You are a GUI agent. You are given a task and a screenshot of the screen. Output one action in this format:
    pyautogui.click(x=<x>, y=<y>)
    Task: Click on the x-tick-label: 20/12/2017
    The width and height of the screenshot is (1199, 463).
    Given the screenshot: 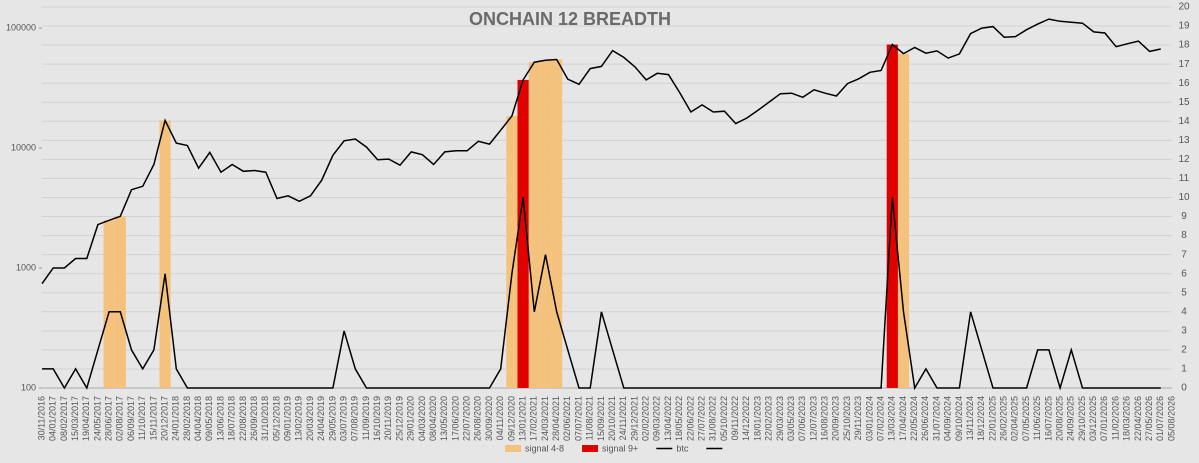 What is the action you would take?
    pyautogui.click(x=164, y=418)
    